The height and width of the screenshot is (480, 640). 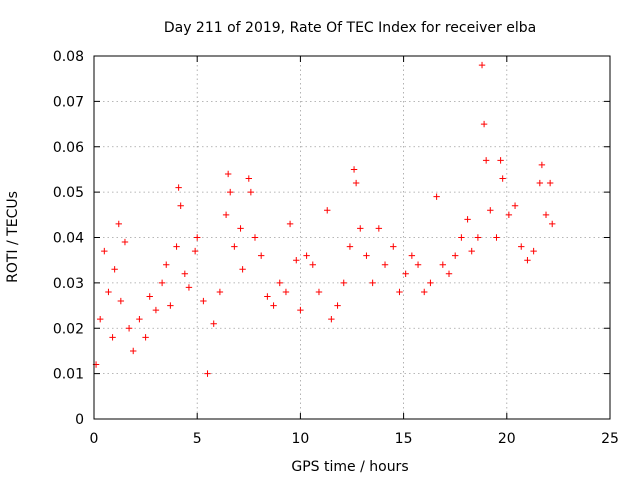 I want to click on y-tick-label: 0.02, so click(x=68, y=329).